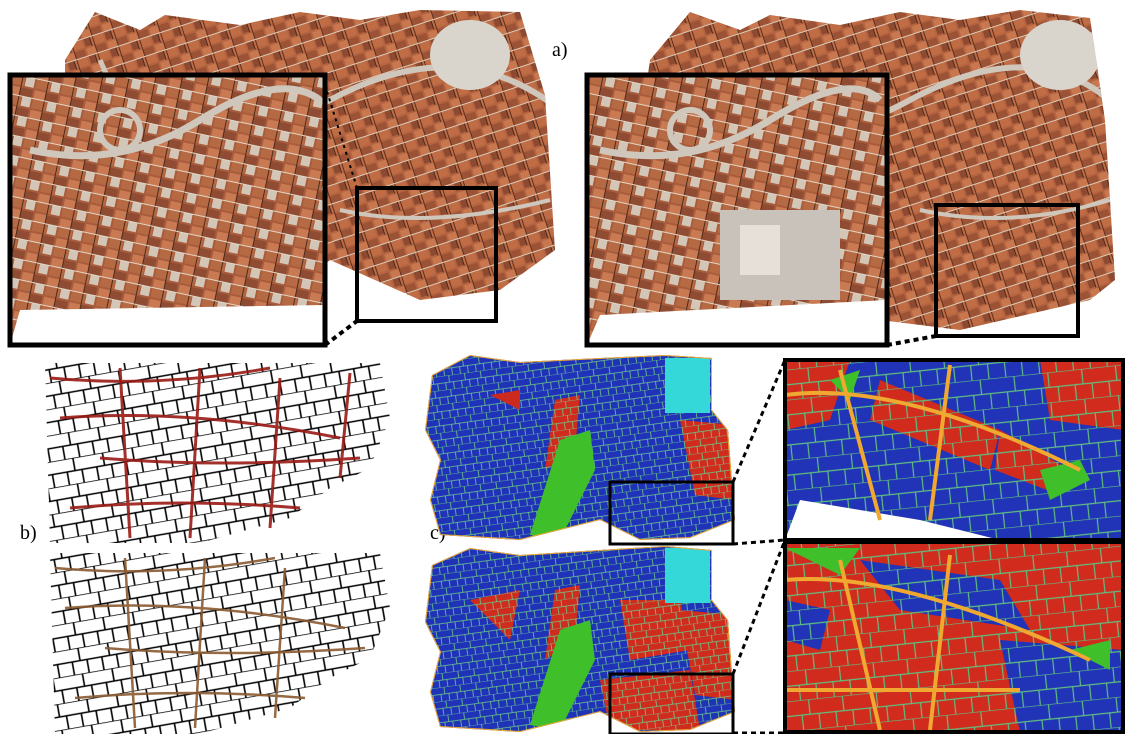  I want to click on zoom-region-left, so click(426, 254).